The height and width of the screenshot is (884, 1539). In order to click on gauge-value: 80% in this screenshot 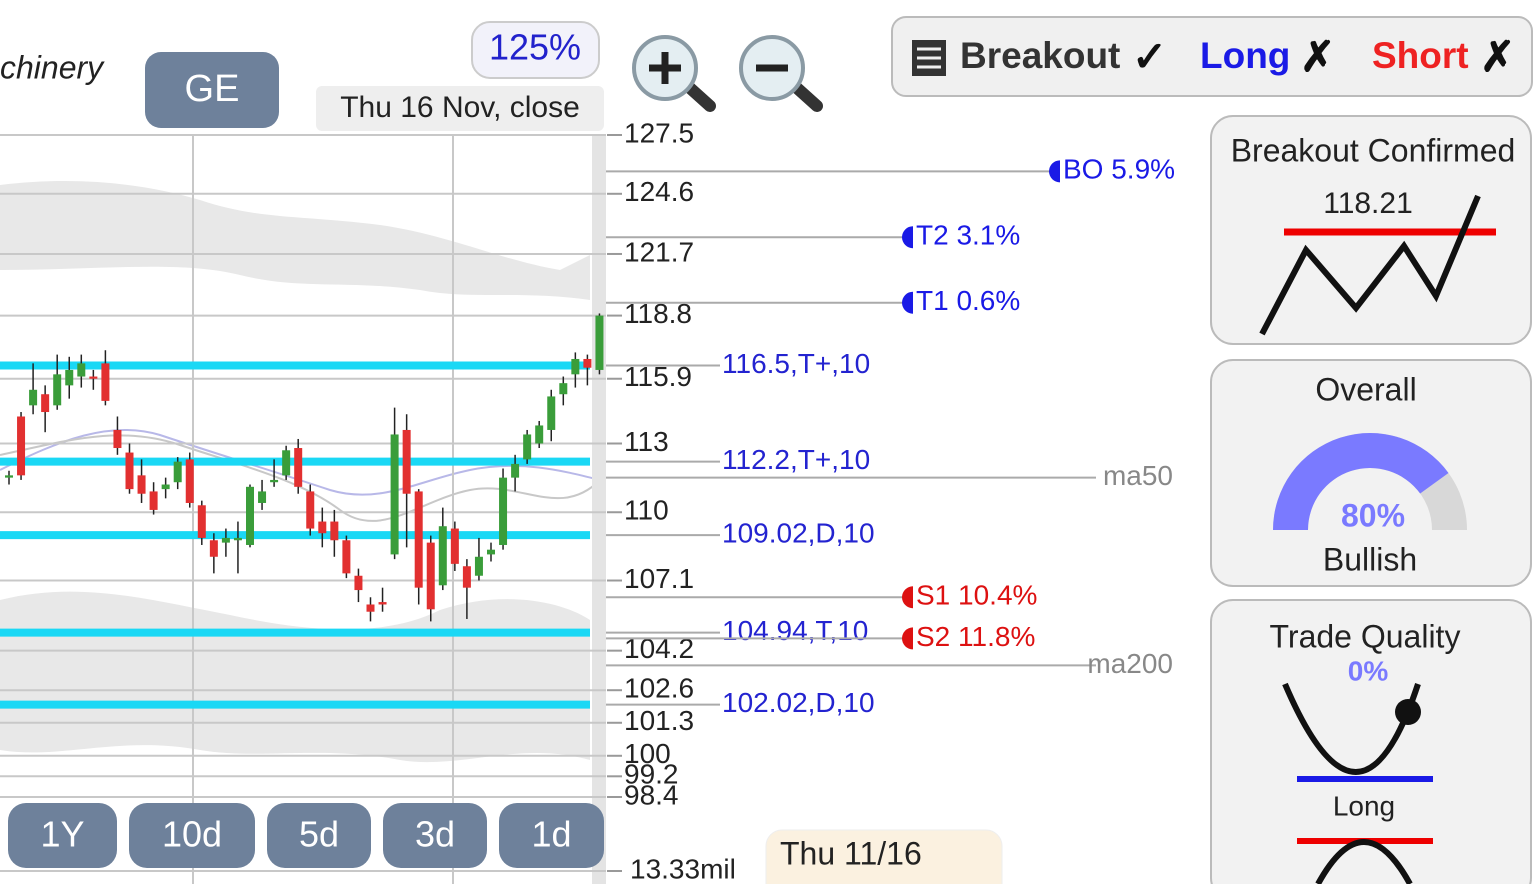, I will do `click(1373, 515)`.